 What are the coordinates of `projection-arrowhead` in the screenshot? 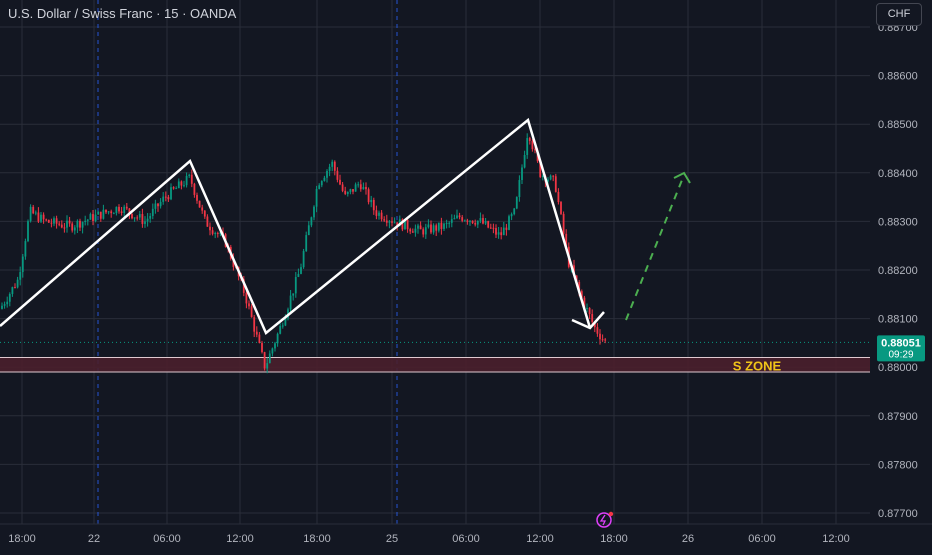 It's located at (682, 177).